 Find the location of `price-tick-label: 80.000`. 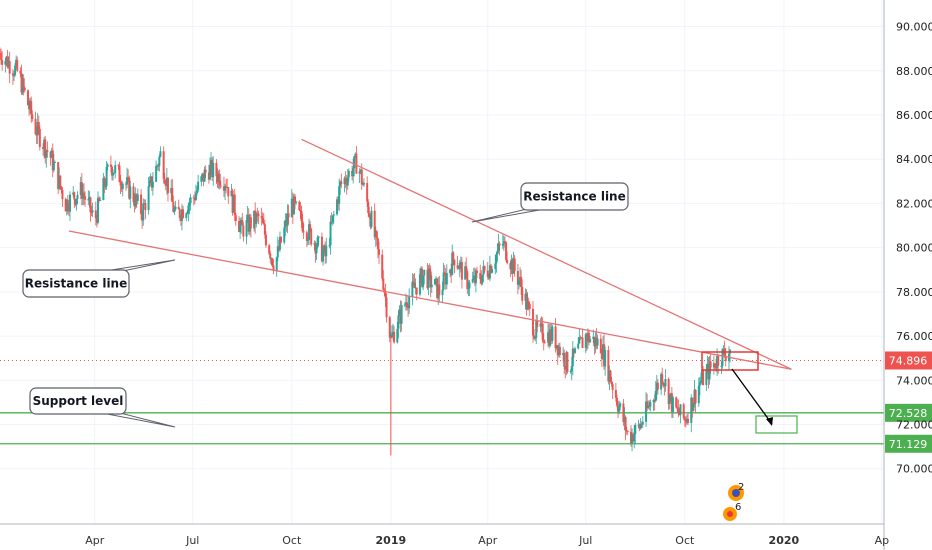

price-tick-label: 80.000 is located at coordinates (914, 248).